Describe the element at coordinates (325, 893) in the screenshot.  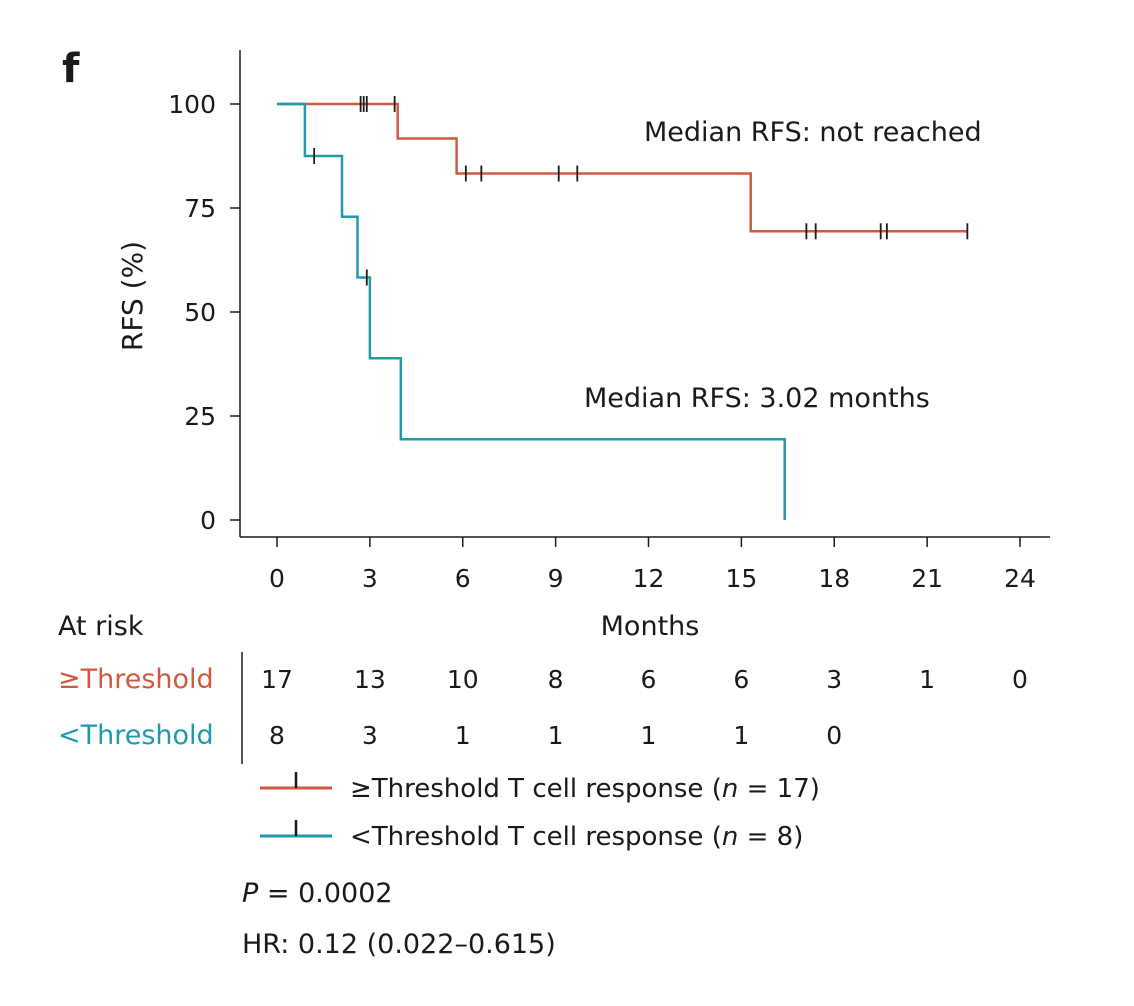
I see `p-value-text: = 0.0002` at that location.